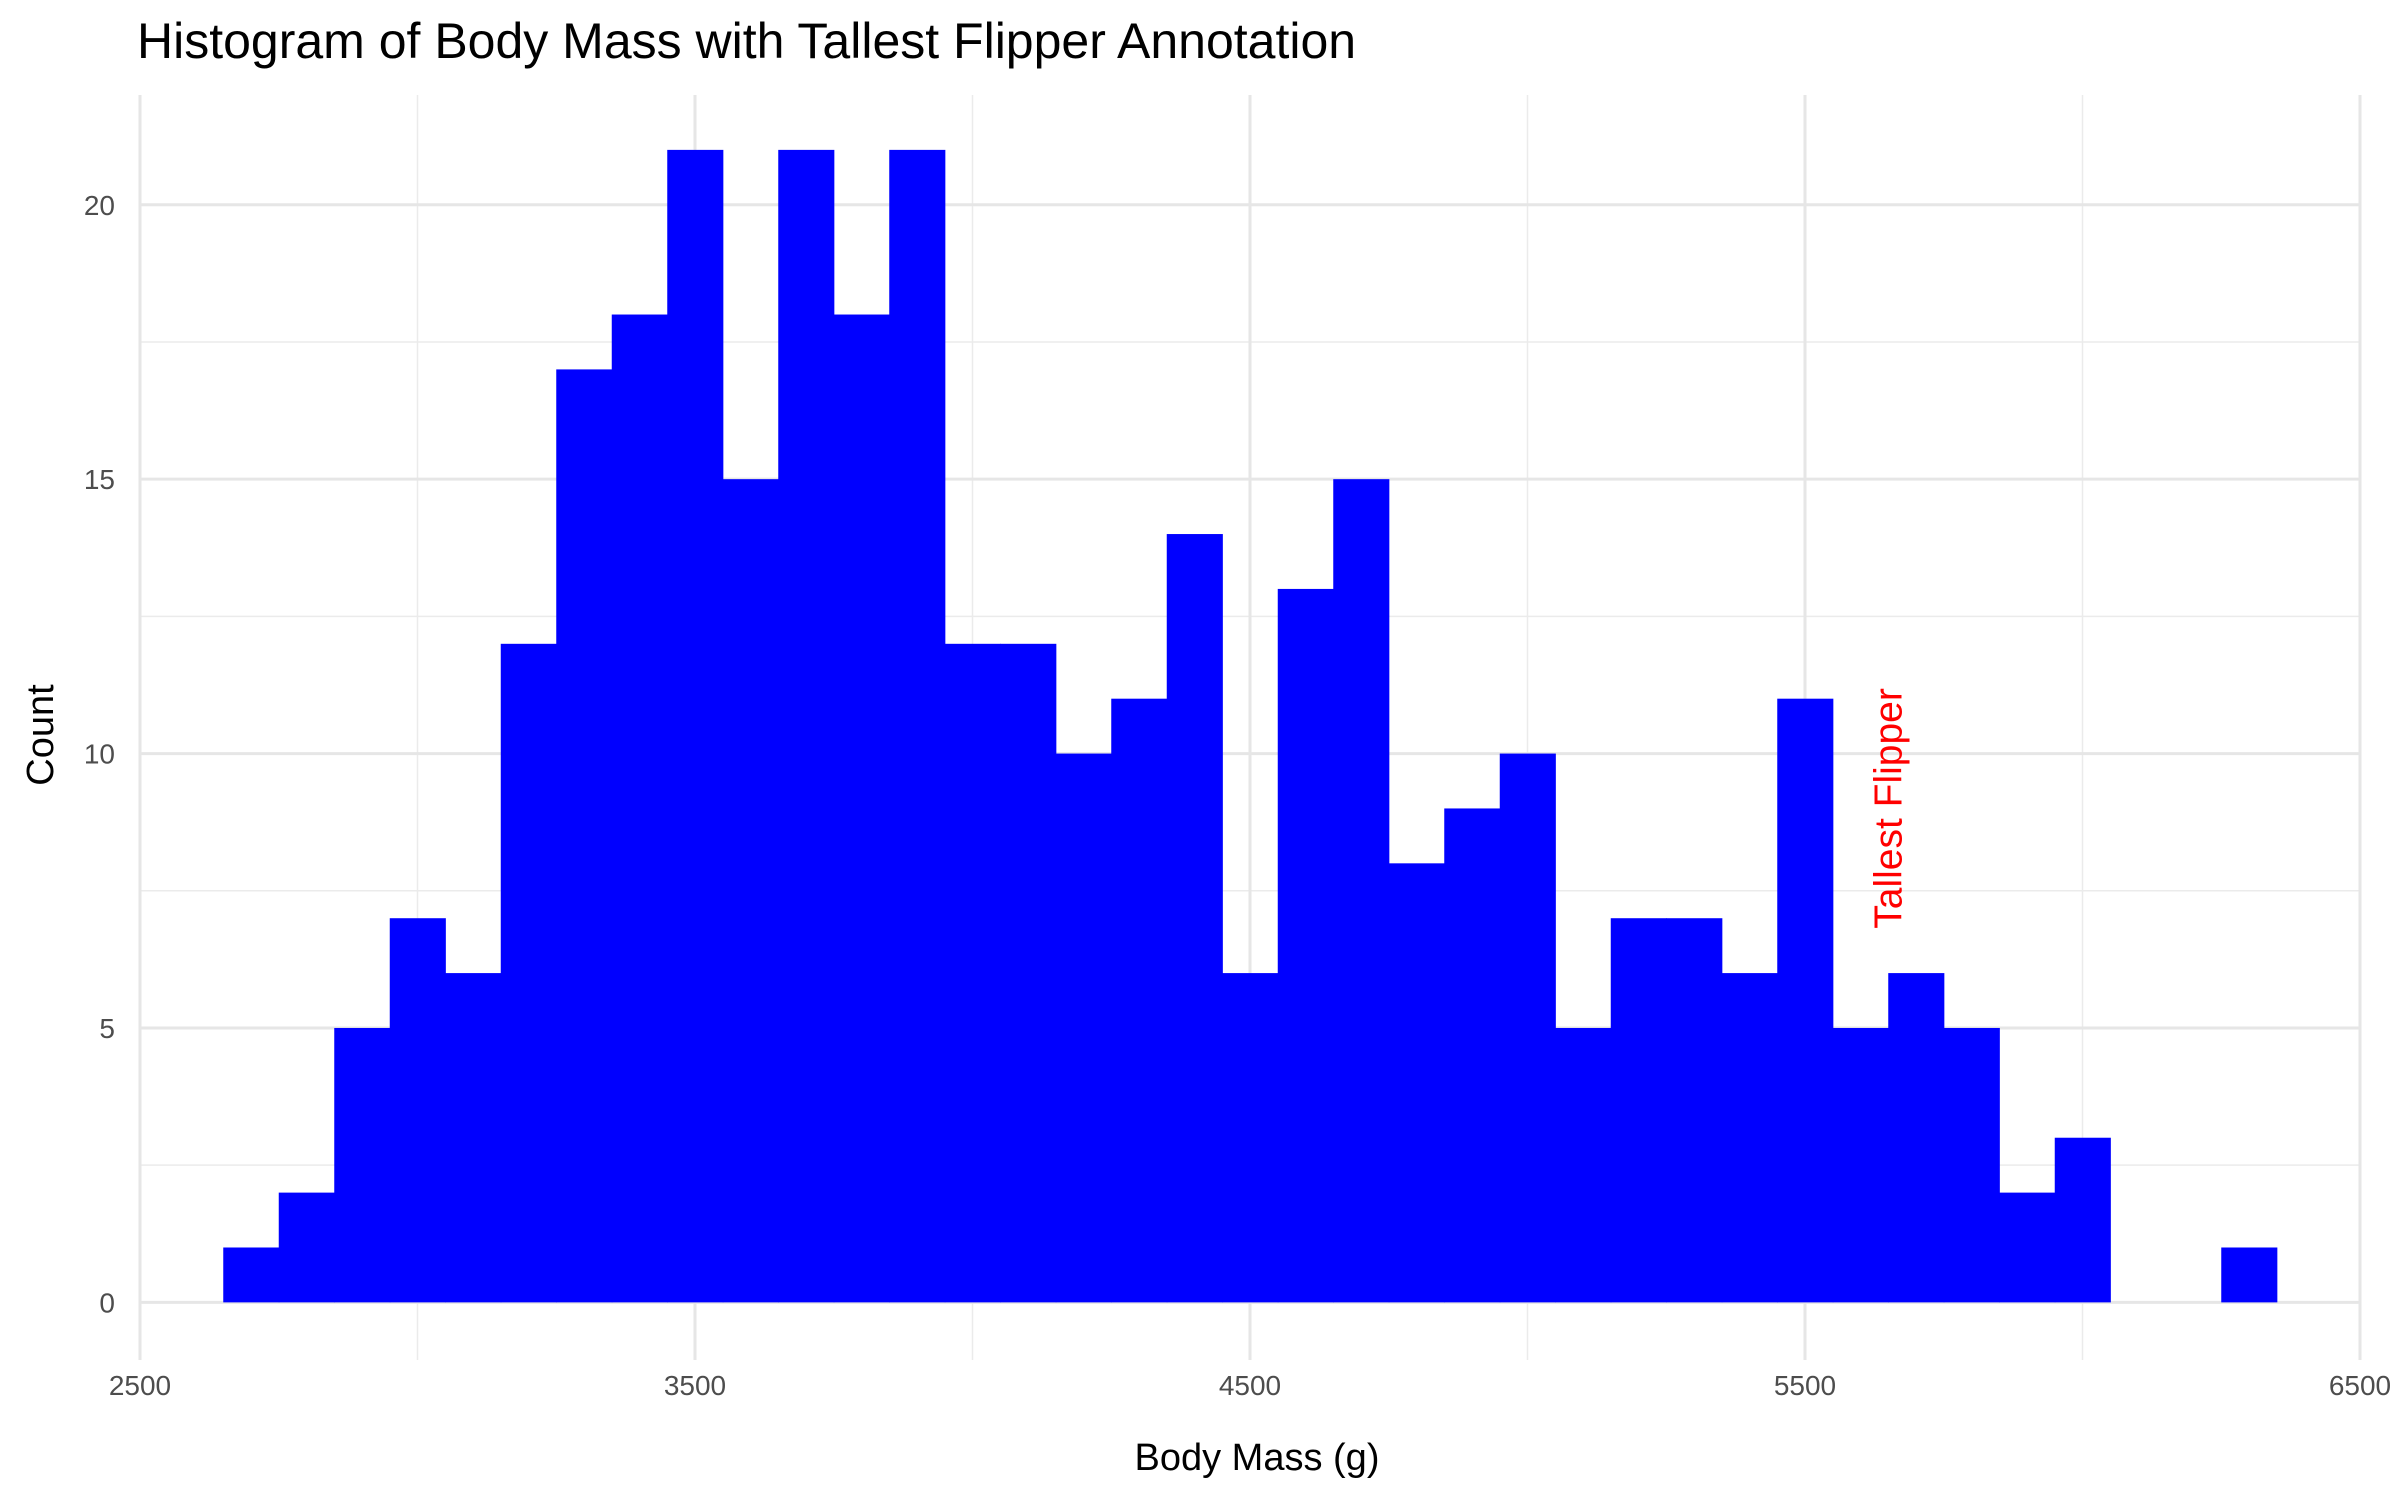 The height and width of the screenshot is (1500, 2400). I want to click on tallest-flipper-annotation: Tallest Flipper, so click(1888, 808).